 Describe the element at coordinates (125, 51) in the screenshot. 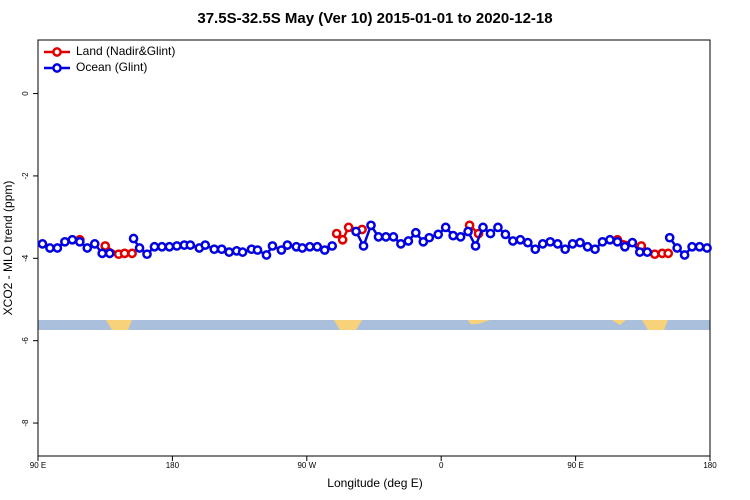

I see `legend-label: Land (Nadir&Glint)` at that location.